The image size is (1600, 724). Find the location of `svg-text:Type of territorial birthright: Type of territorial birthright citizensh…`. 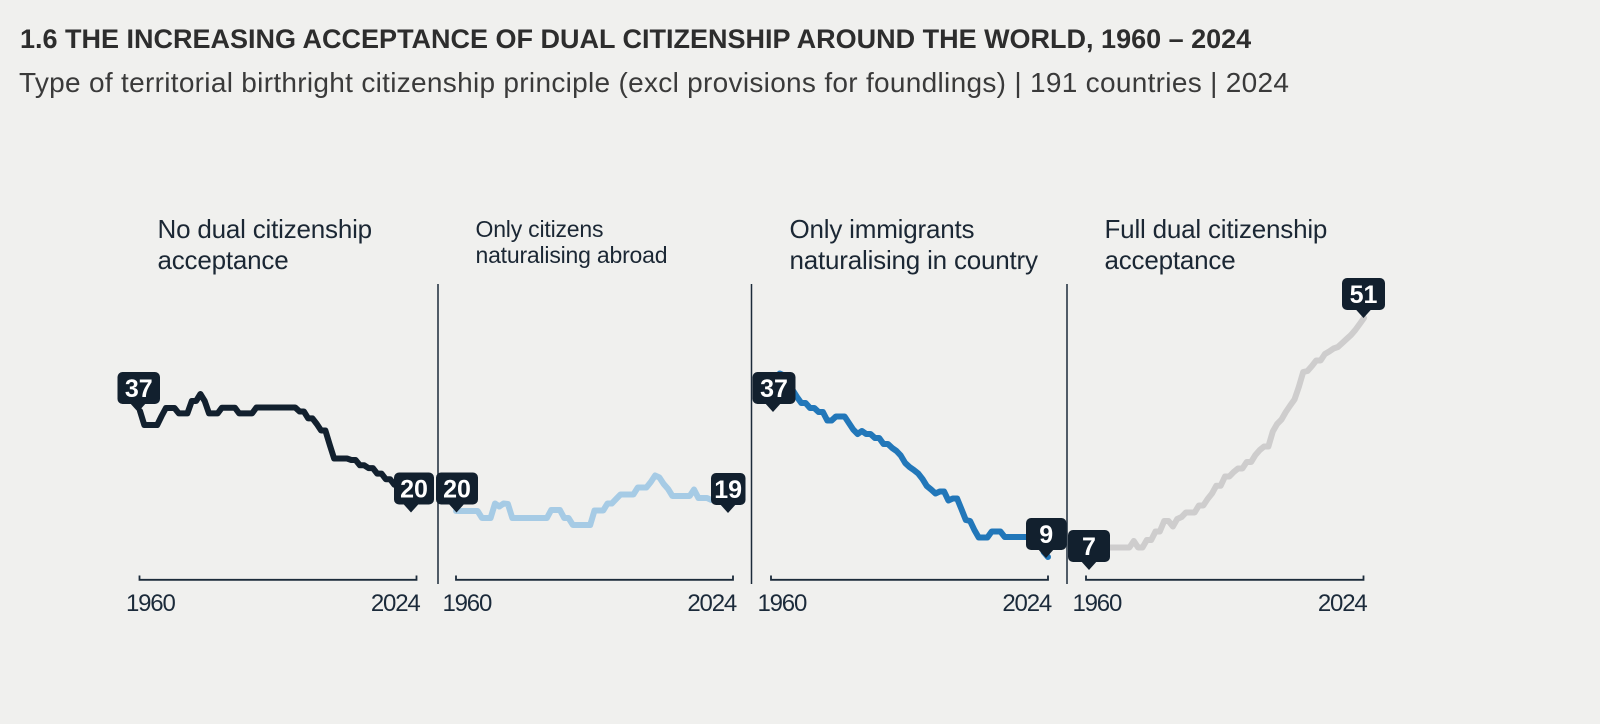

svg-text:Type of territorial birthright: Type of territorial birthright citizensh… is located at coordinates (654, 82).